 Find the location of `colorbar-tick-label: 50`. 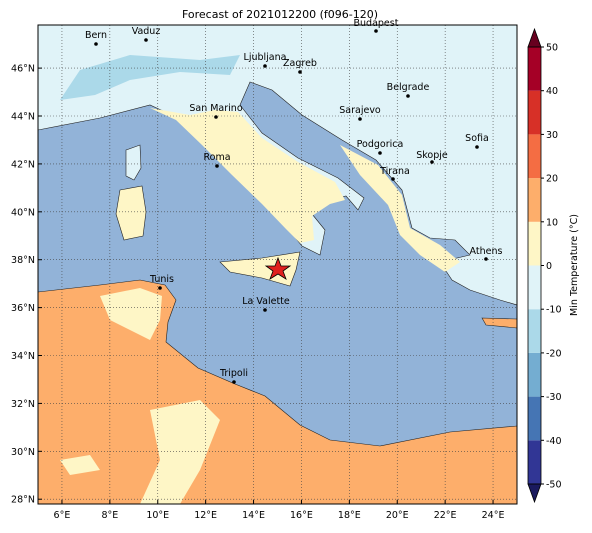

colorbar-tick-label: 50 is located at coordinates (552, 48).